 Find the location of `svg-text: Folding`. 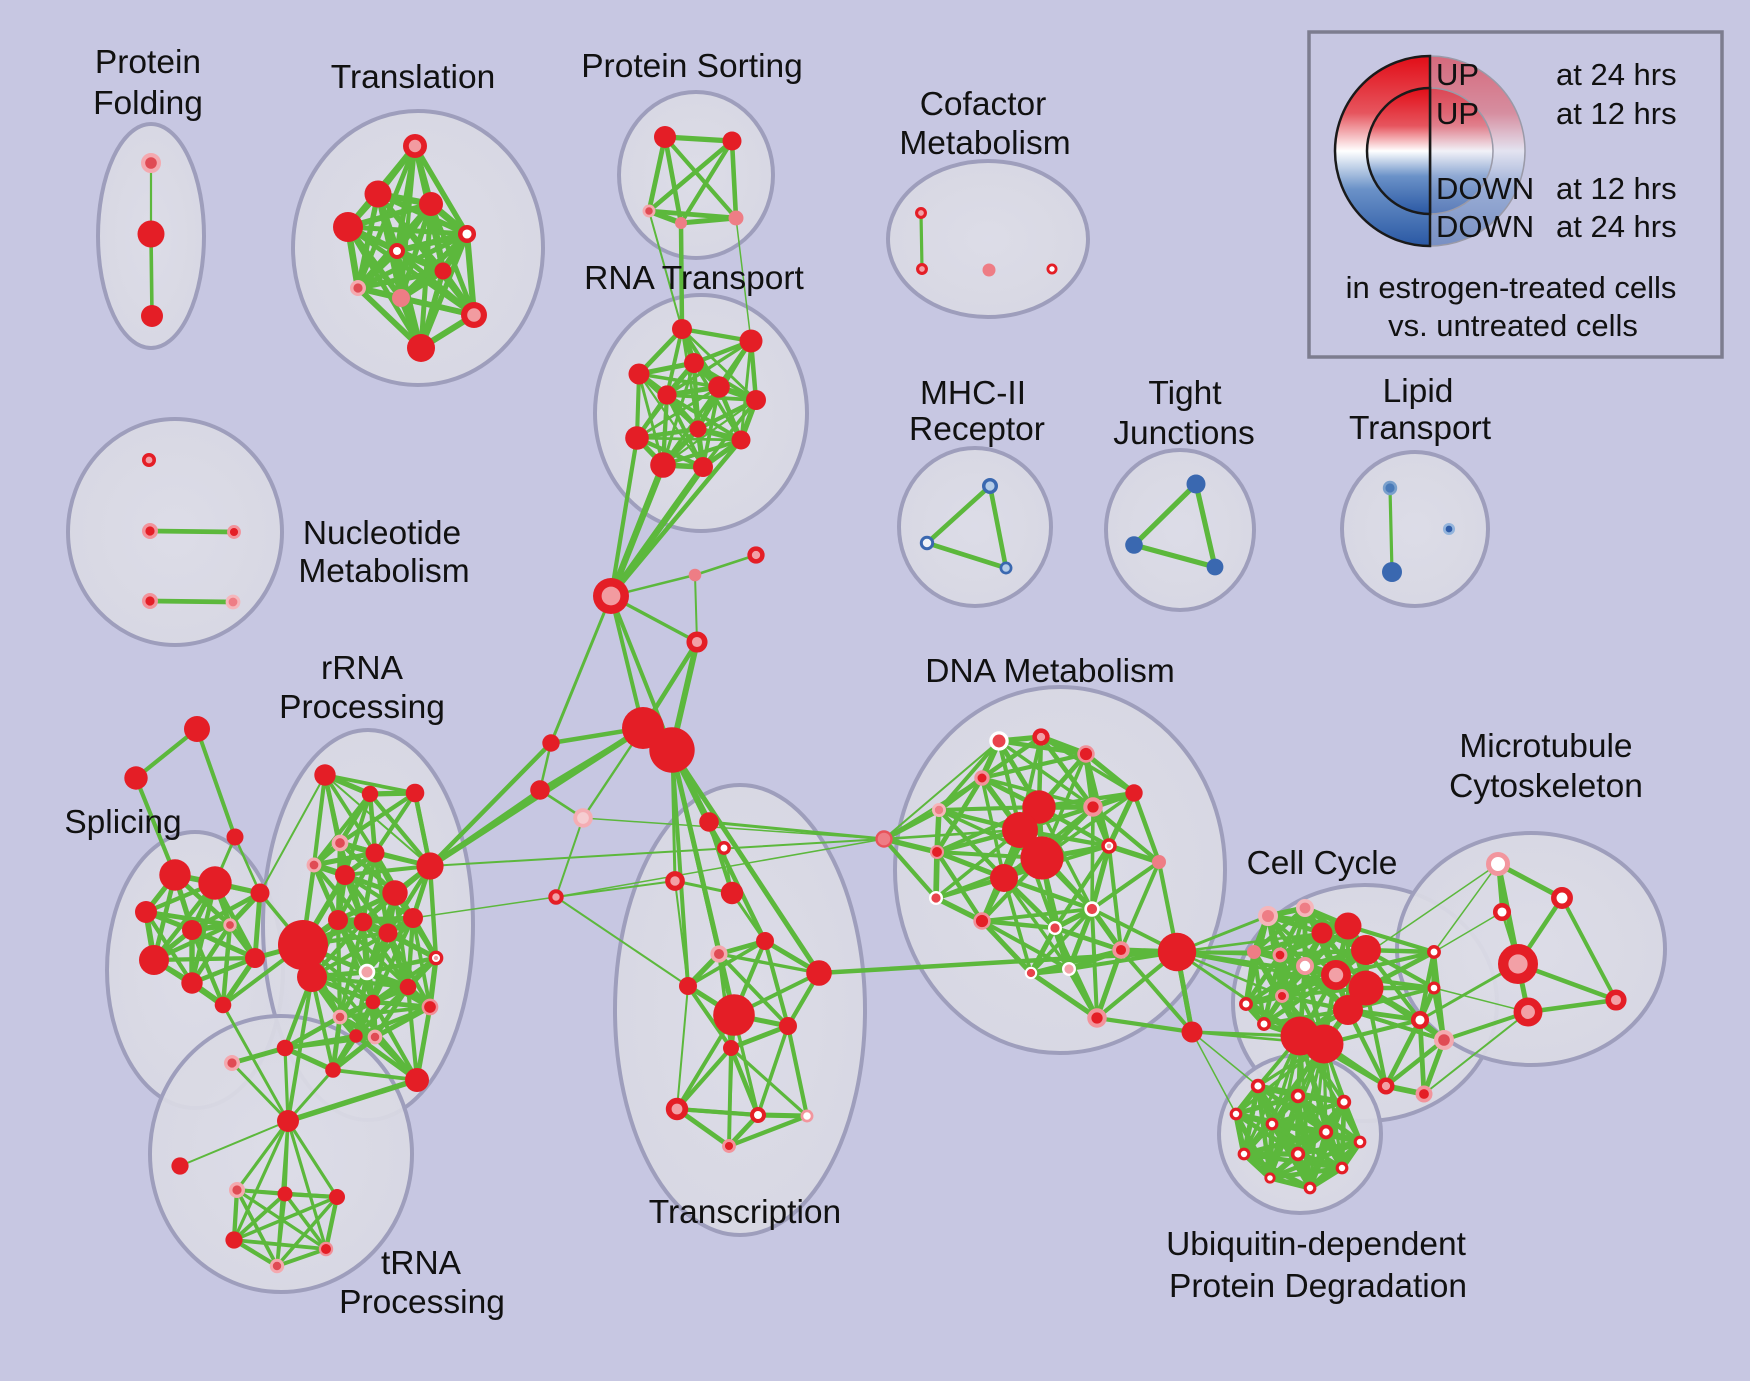

svg-text: Folding is located at coordinates (148, 103).